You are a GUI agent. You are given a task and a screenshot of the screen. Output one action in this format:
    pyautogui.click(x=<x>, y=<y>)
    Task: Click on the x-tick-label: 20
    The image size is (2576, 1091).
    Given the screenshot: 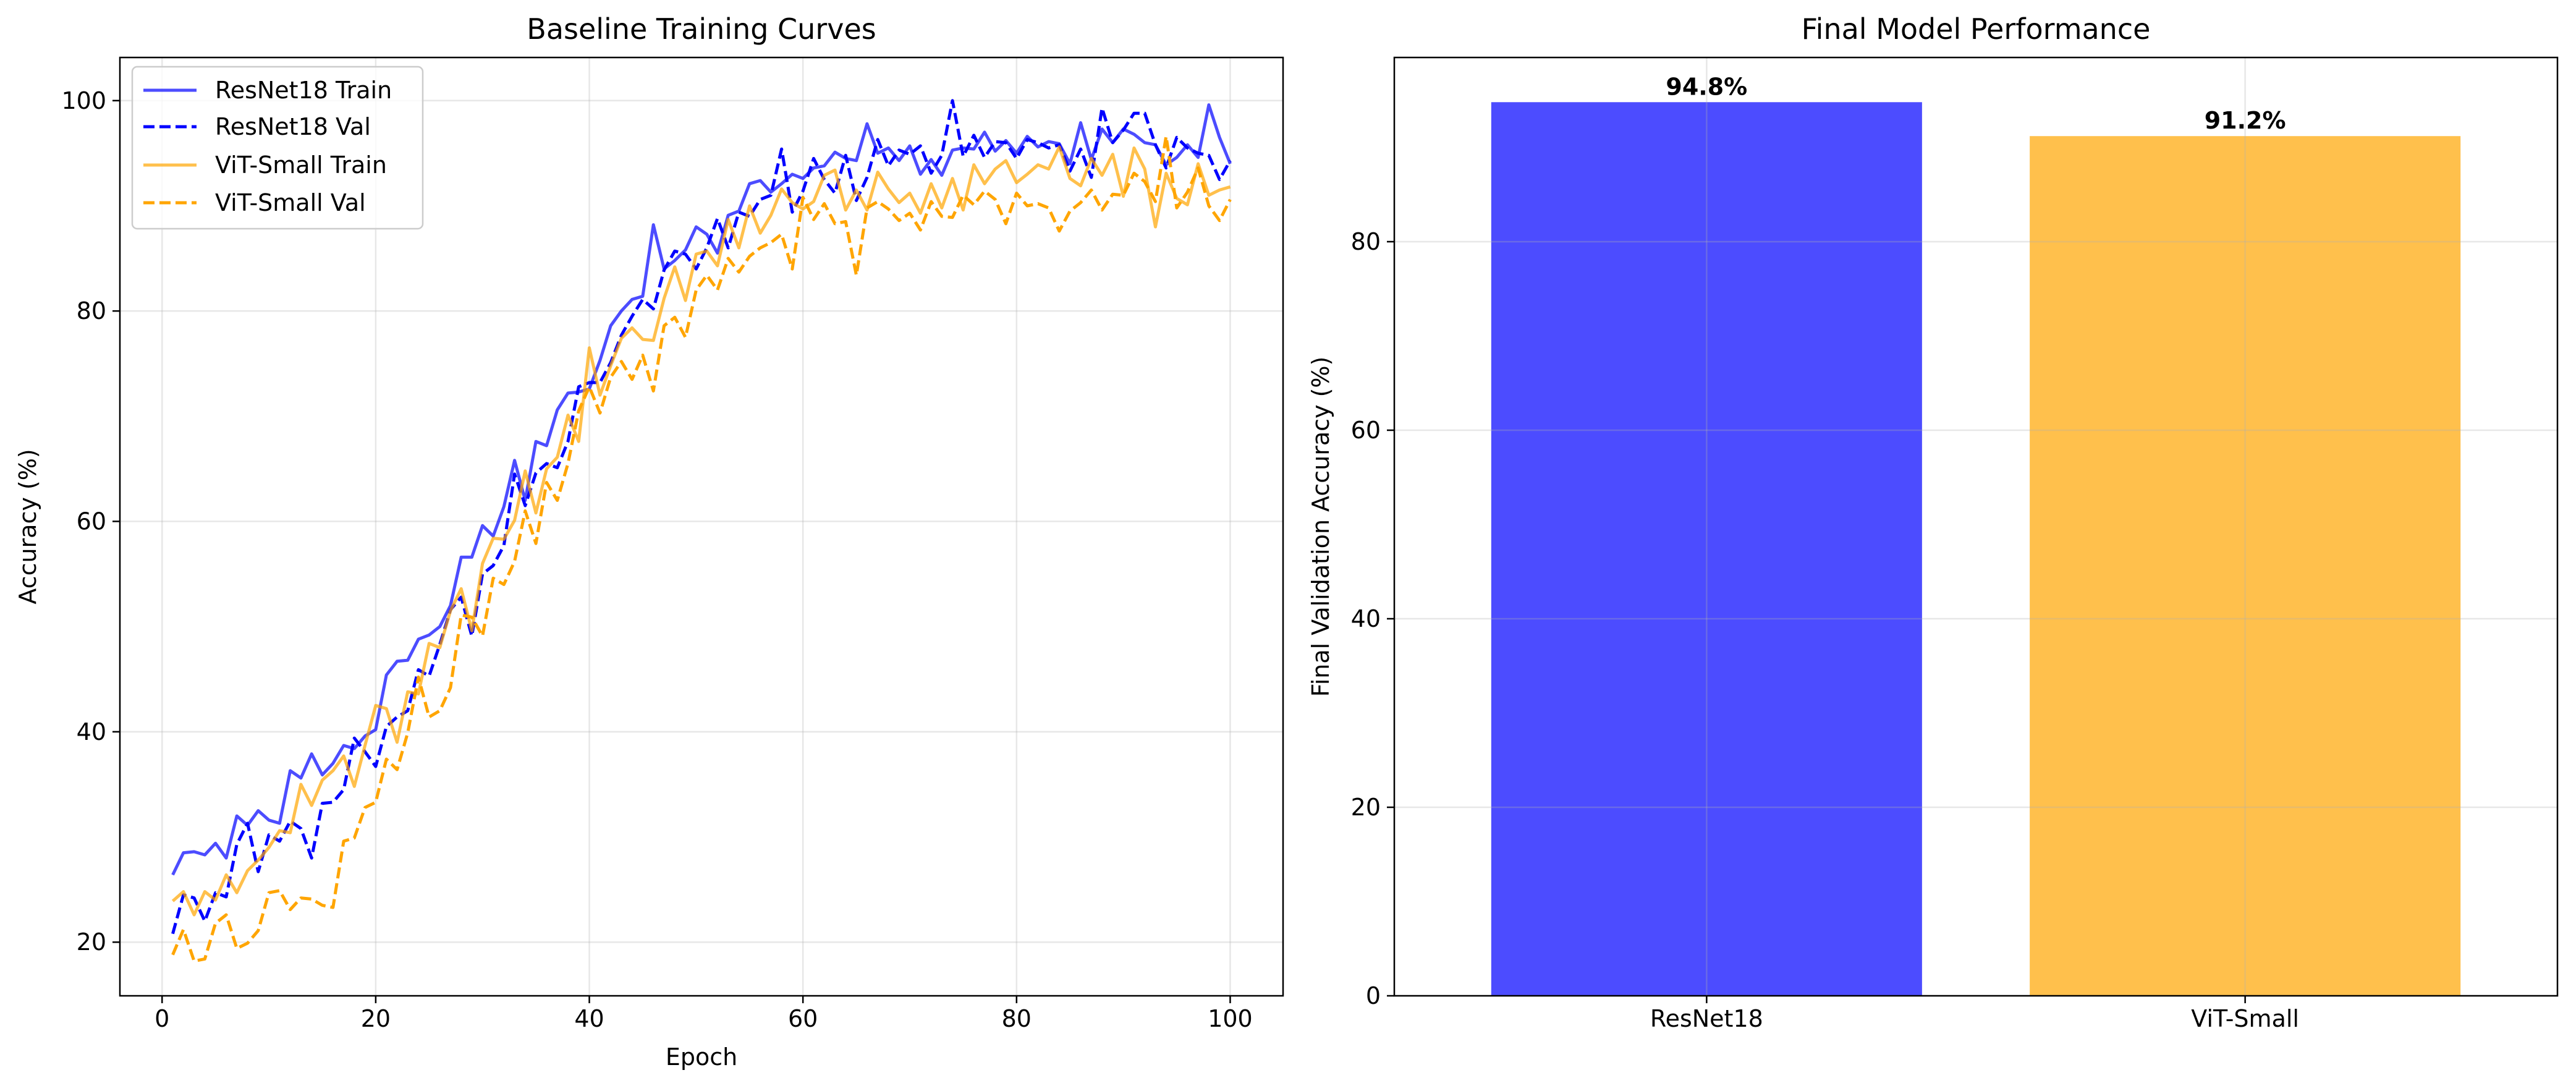 What is the action you would take?
    pyautogui.click(x=376, y=1018)
    